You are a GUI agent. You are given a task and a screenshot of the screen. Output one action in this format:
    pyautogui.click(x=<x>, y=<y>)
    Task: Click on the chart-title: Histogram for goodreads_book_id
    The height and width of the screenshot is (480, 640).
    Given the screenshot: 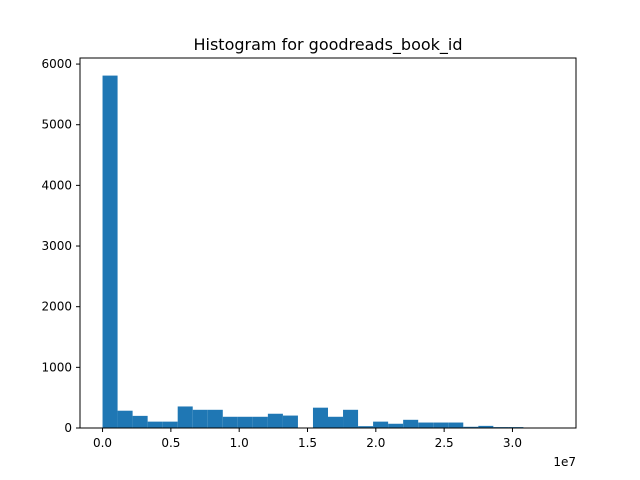 What is the action you would take?
    pyautogui.click(x=327, y=45)
    